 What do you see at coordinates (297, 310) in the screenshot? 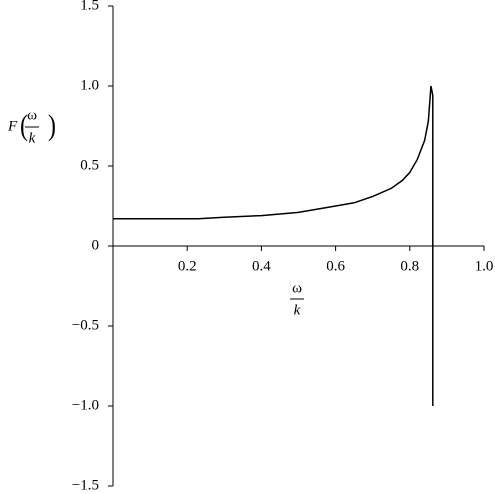
I see `x-label-denominator: k` at bounding box center [297, 310].